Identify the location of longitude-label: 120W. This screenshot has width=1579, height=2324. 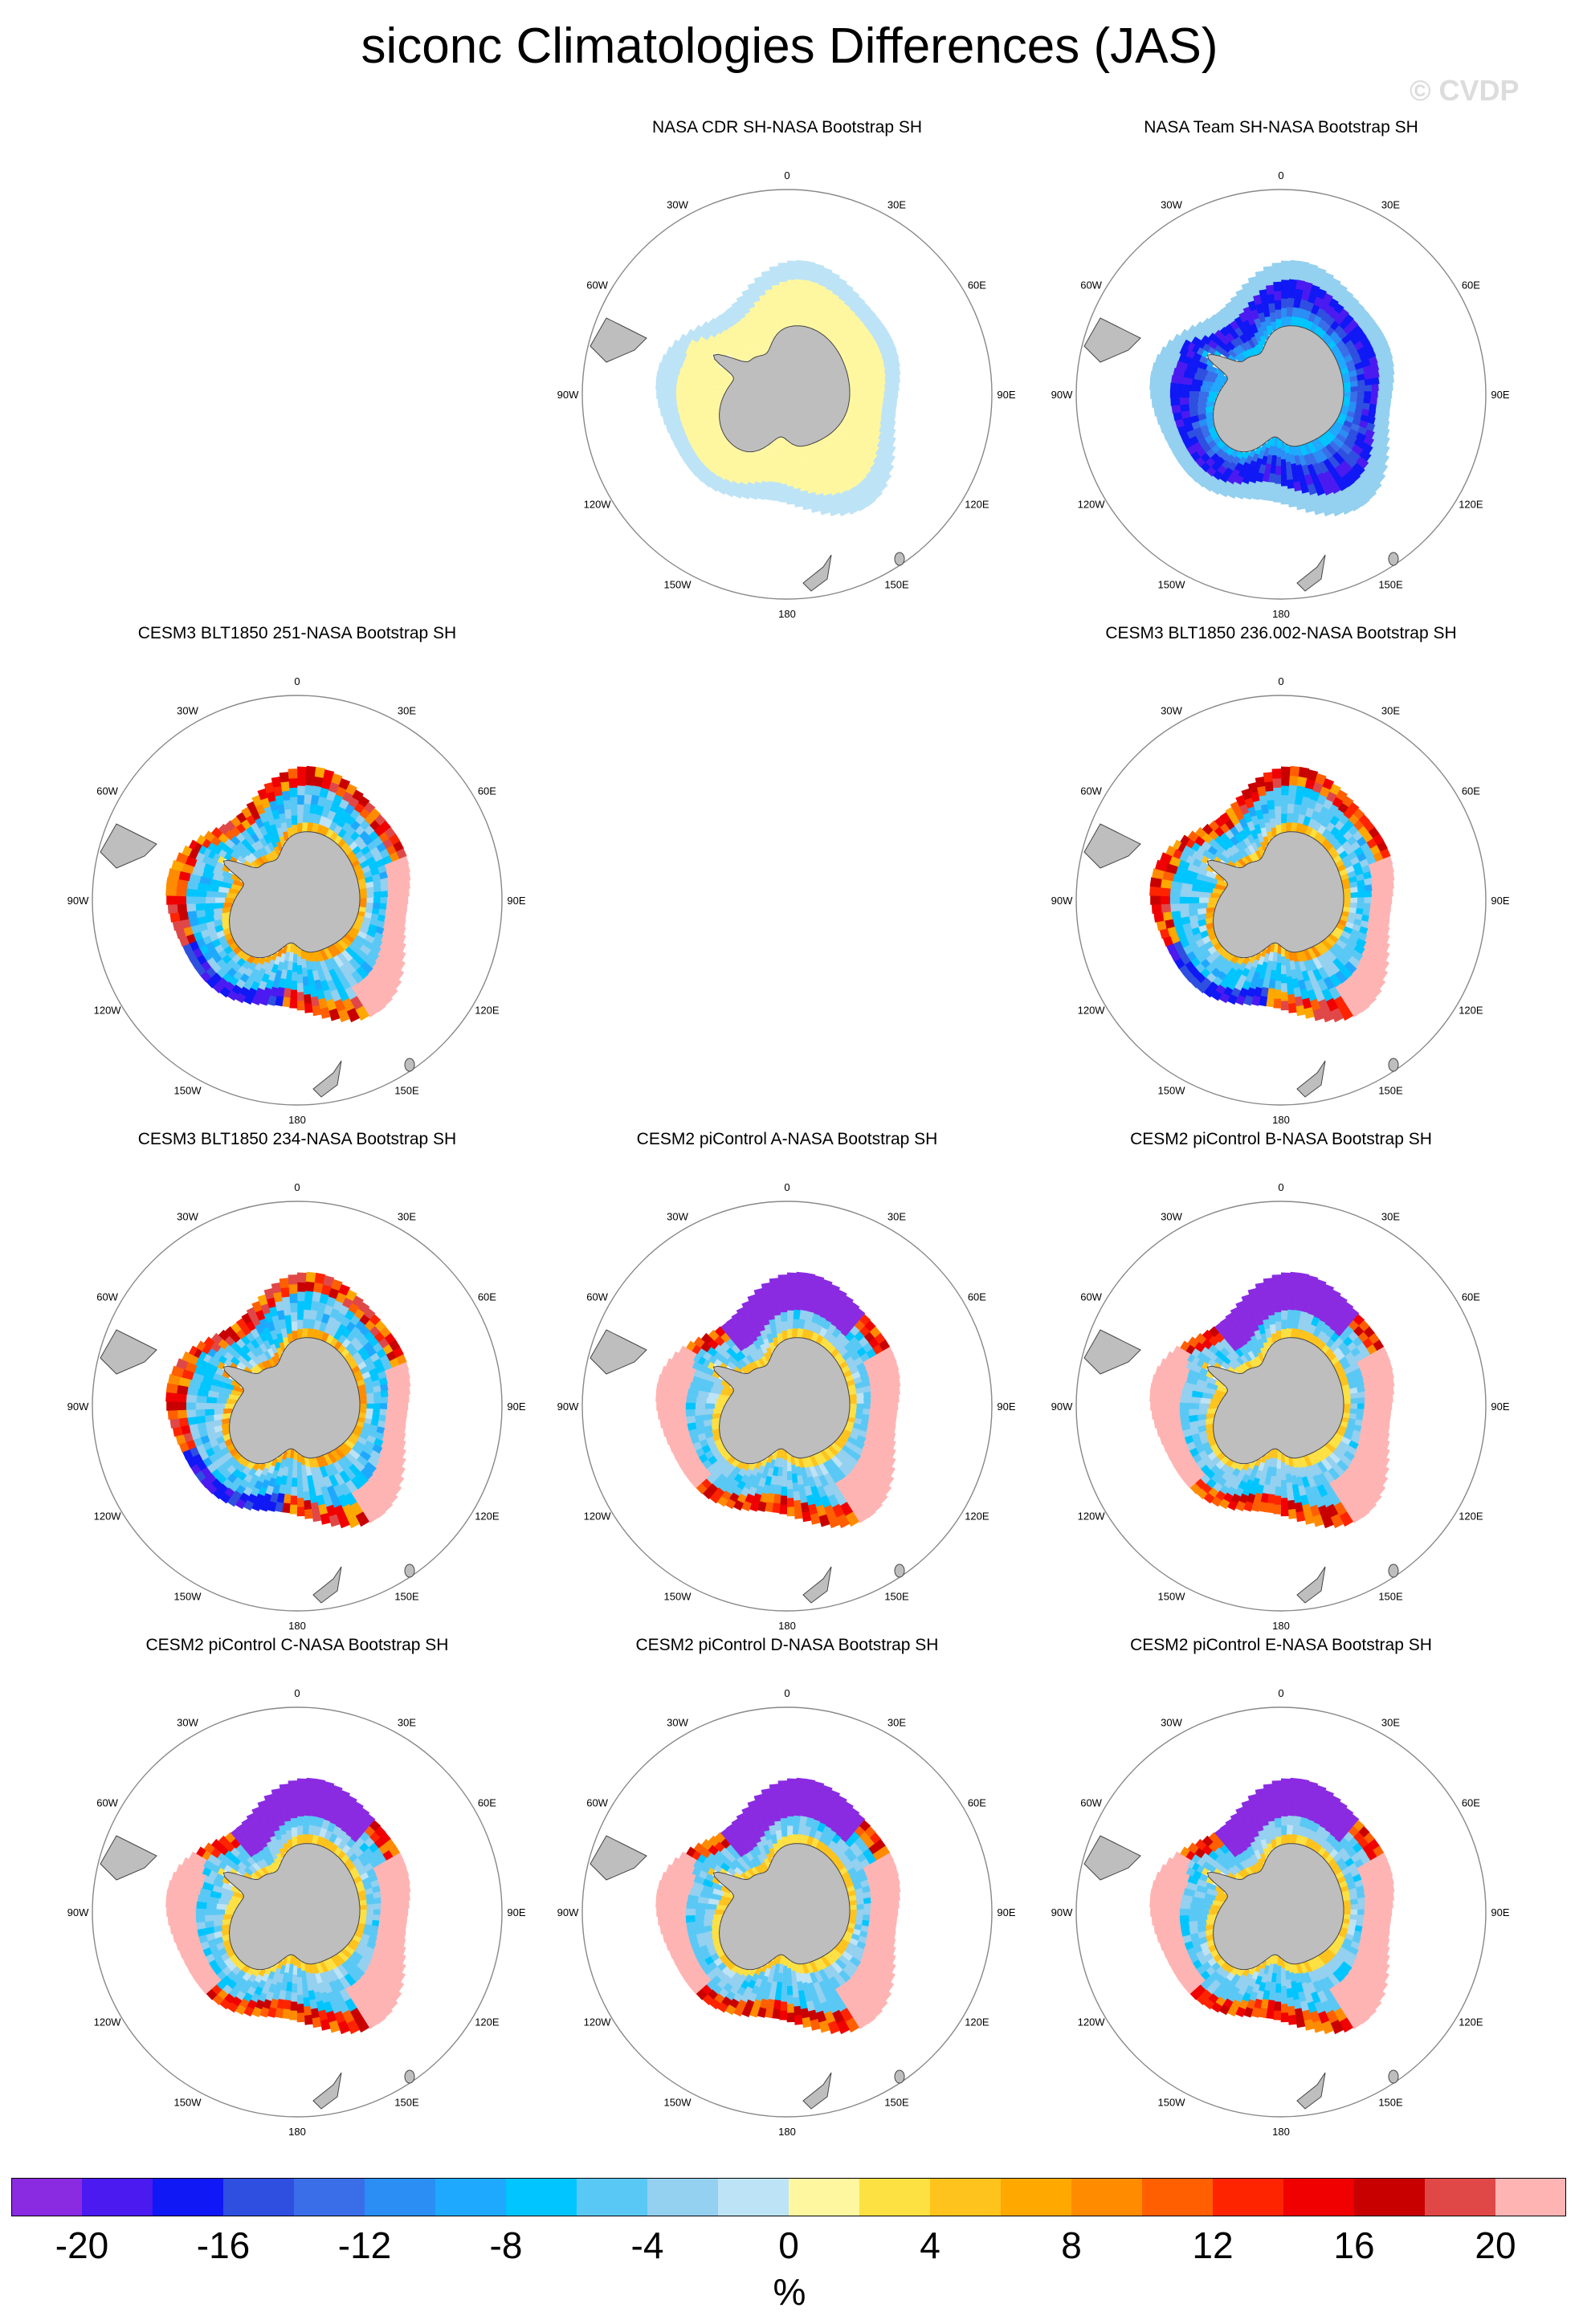
(598, 505).